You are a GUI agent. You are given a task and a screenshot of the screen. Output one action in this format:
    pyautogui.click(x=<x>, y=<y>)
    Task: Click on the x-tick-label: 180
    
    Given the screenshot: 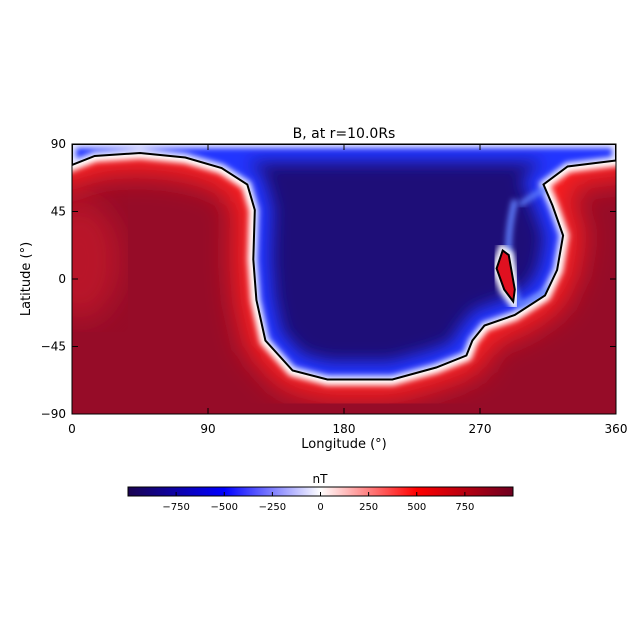 What is the action you would take?
    pyautogui.click(x=344, y=429)
    